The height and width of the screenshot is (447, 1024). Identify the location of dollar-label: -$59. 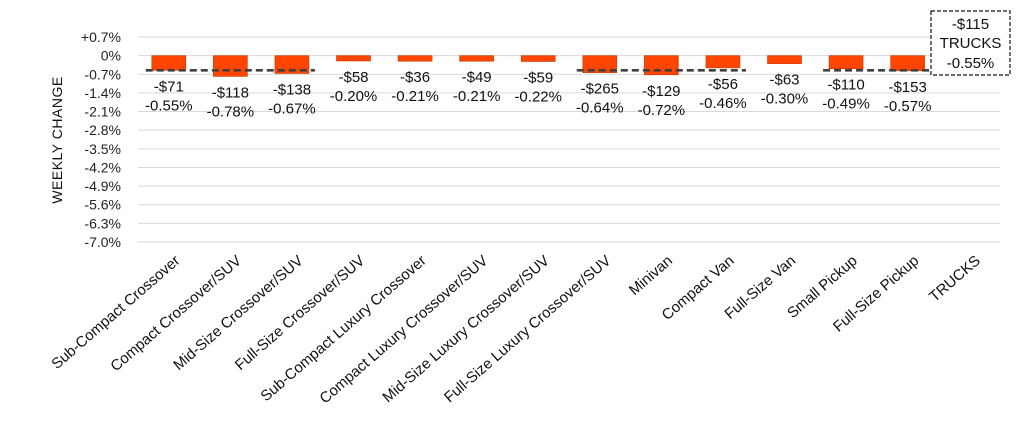
(538, 77).